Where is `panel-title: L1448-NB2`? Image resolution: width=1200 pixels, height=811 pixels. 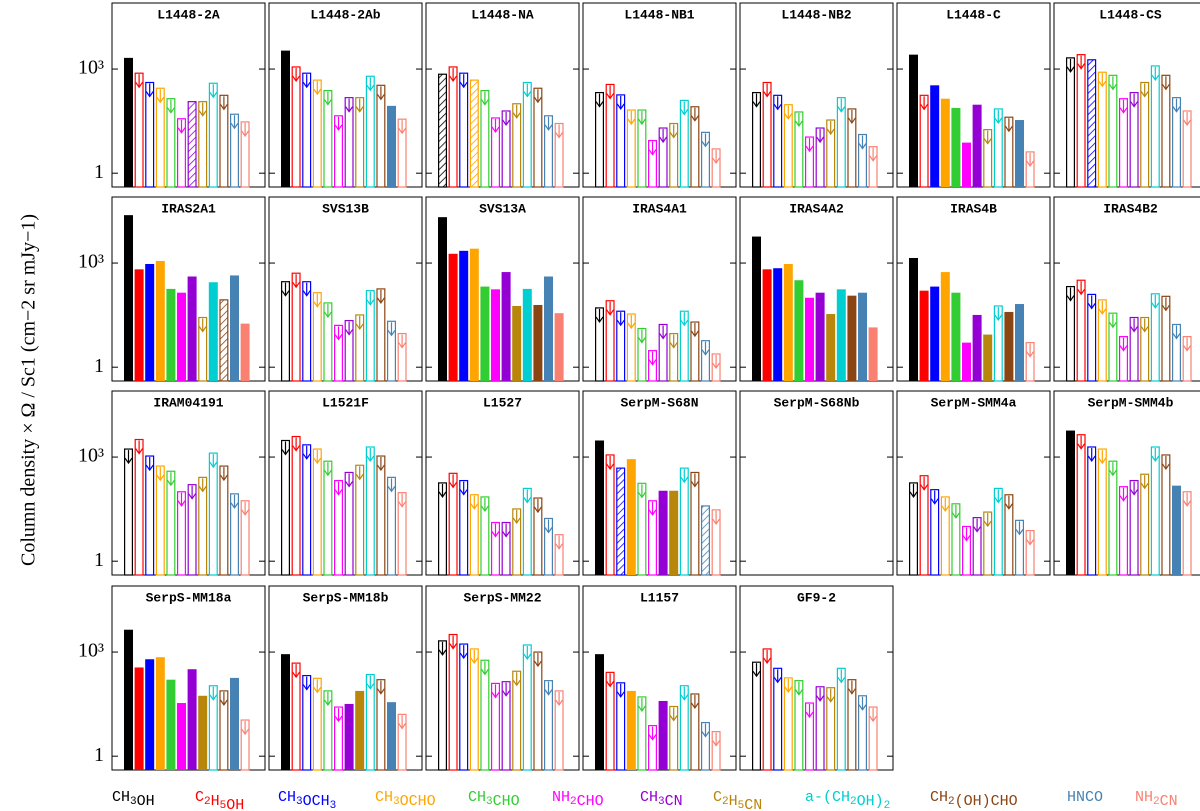 panel-title: L1448-NB2 is located at coordinates (816, 14).